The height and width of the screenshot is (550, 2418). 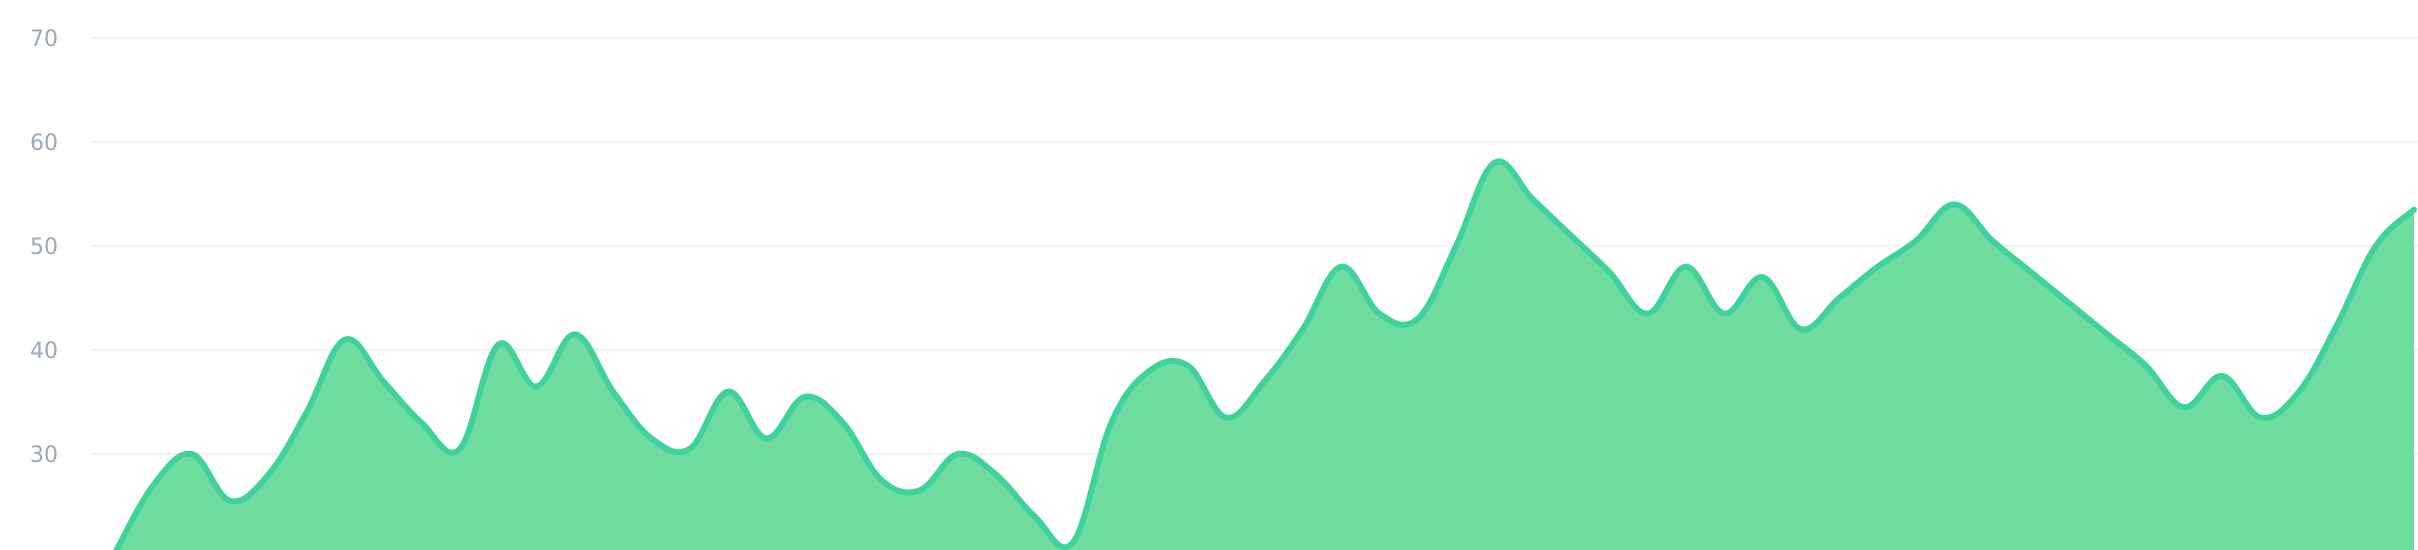 I want to click on y-tick-label: 60, so click(x=44, y=143).